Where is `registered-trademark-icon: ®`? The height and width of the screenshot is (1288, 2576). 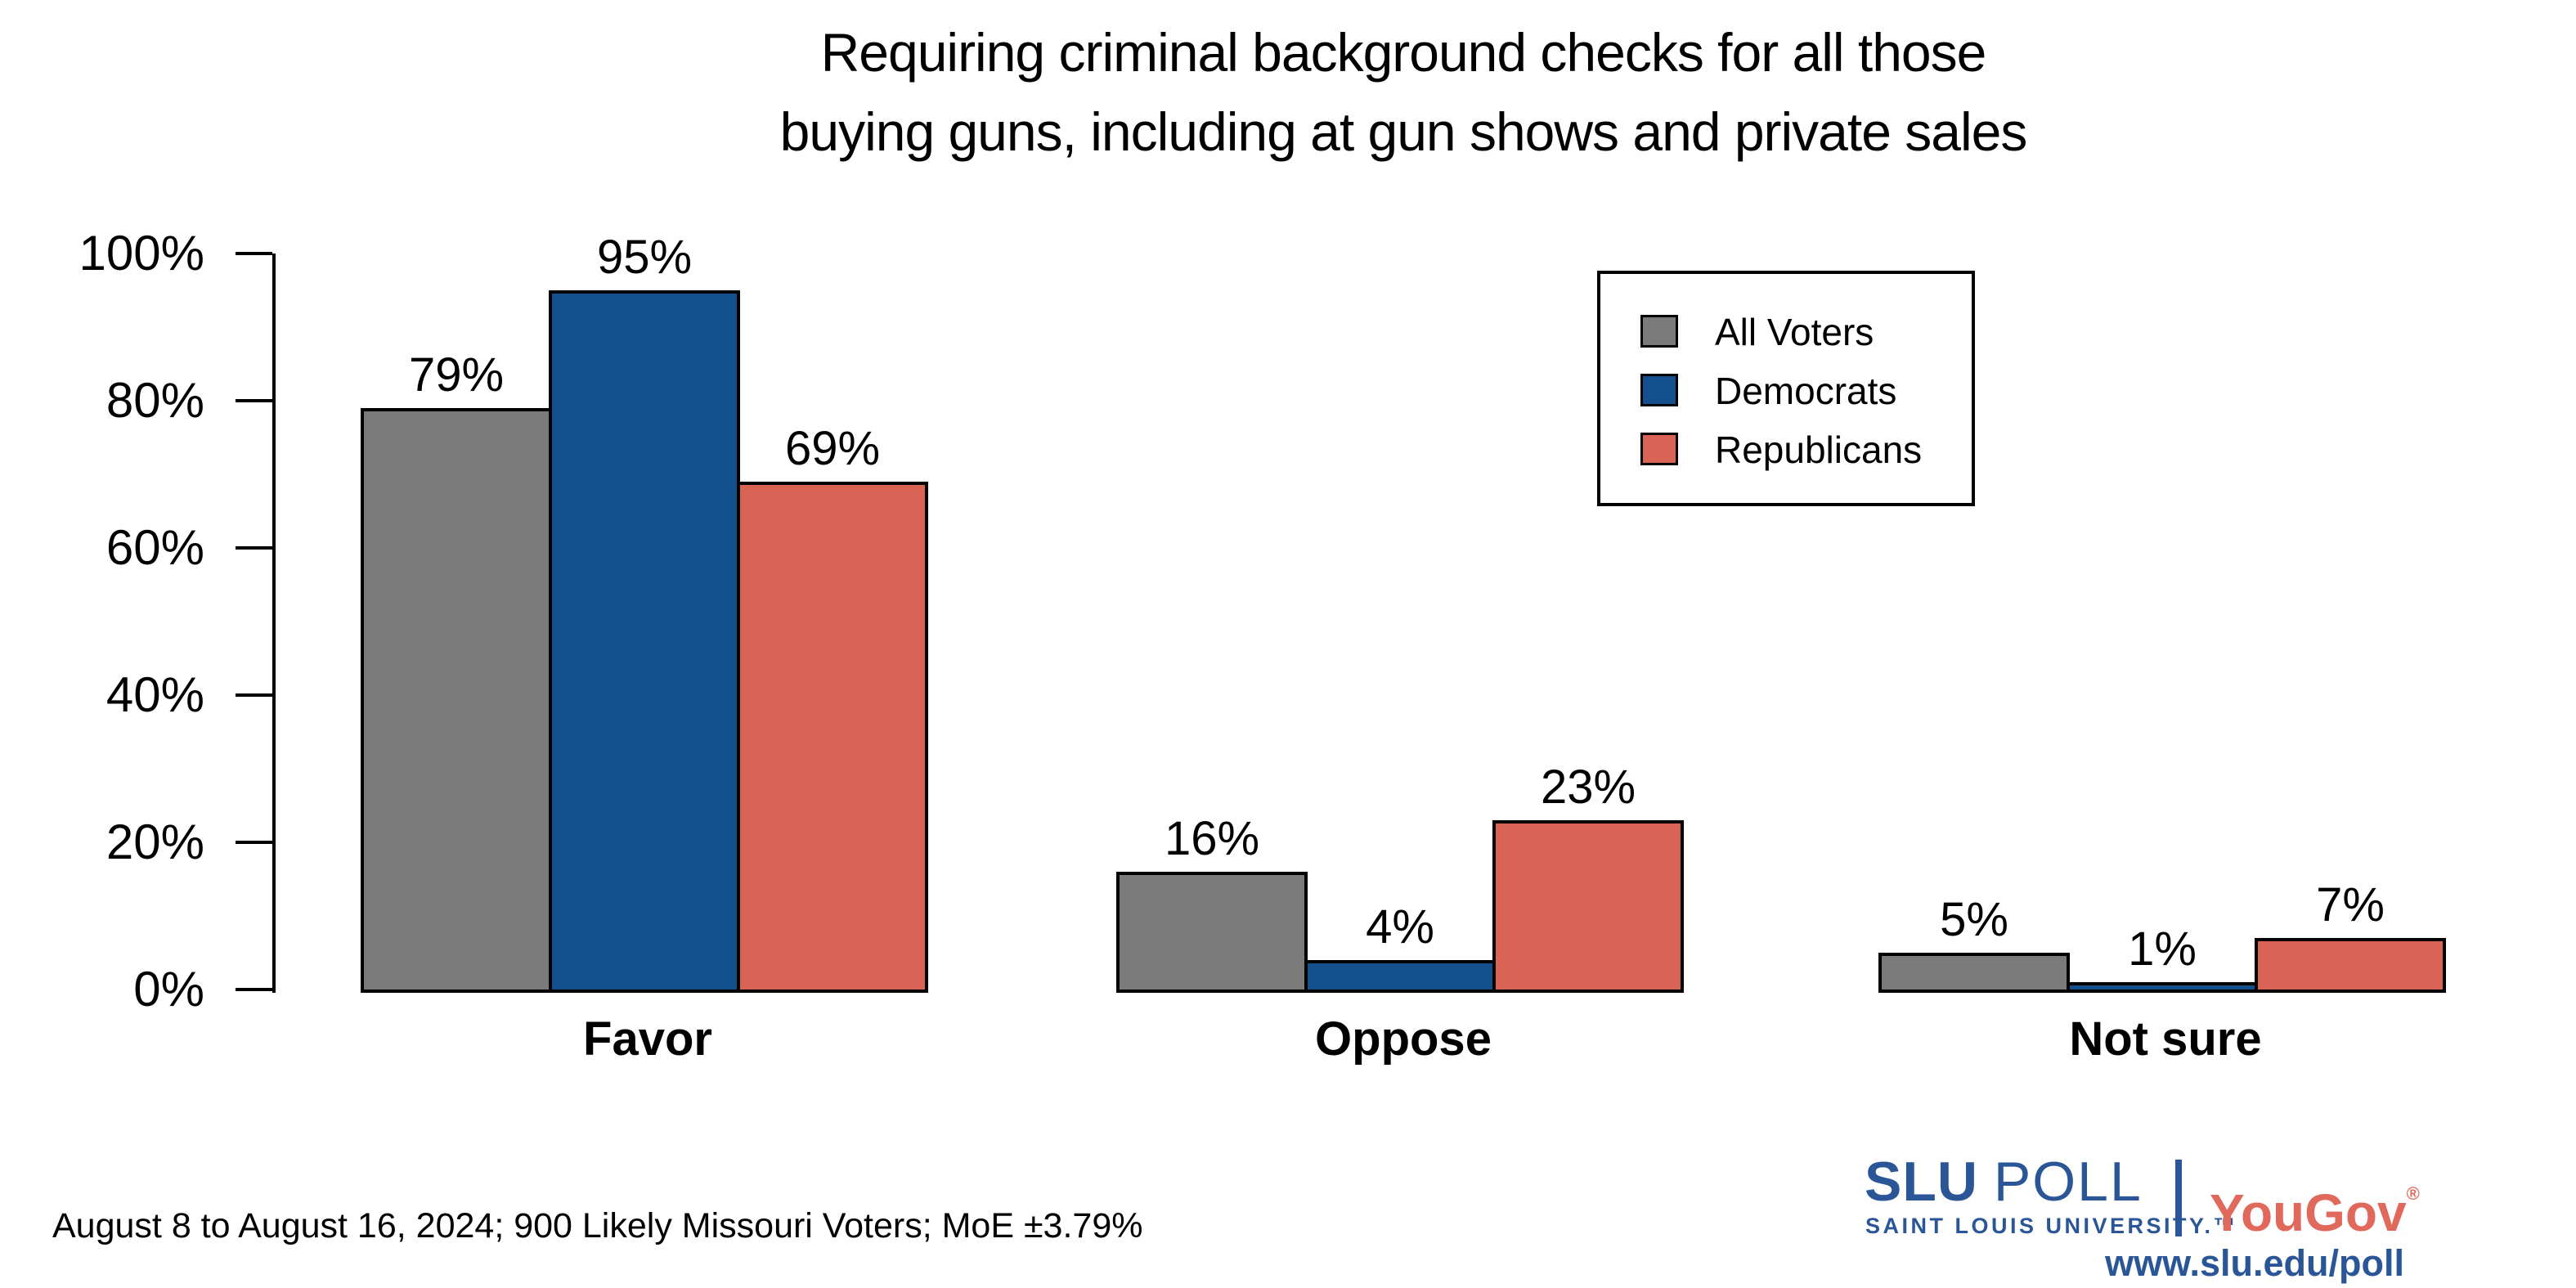
registered-trademark-icon: ® is located at coordinates (2413, 1193).